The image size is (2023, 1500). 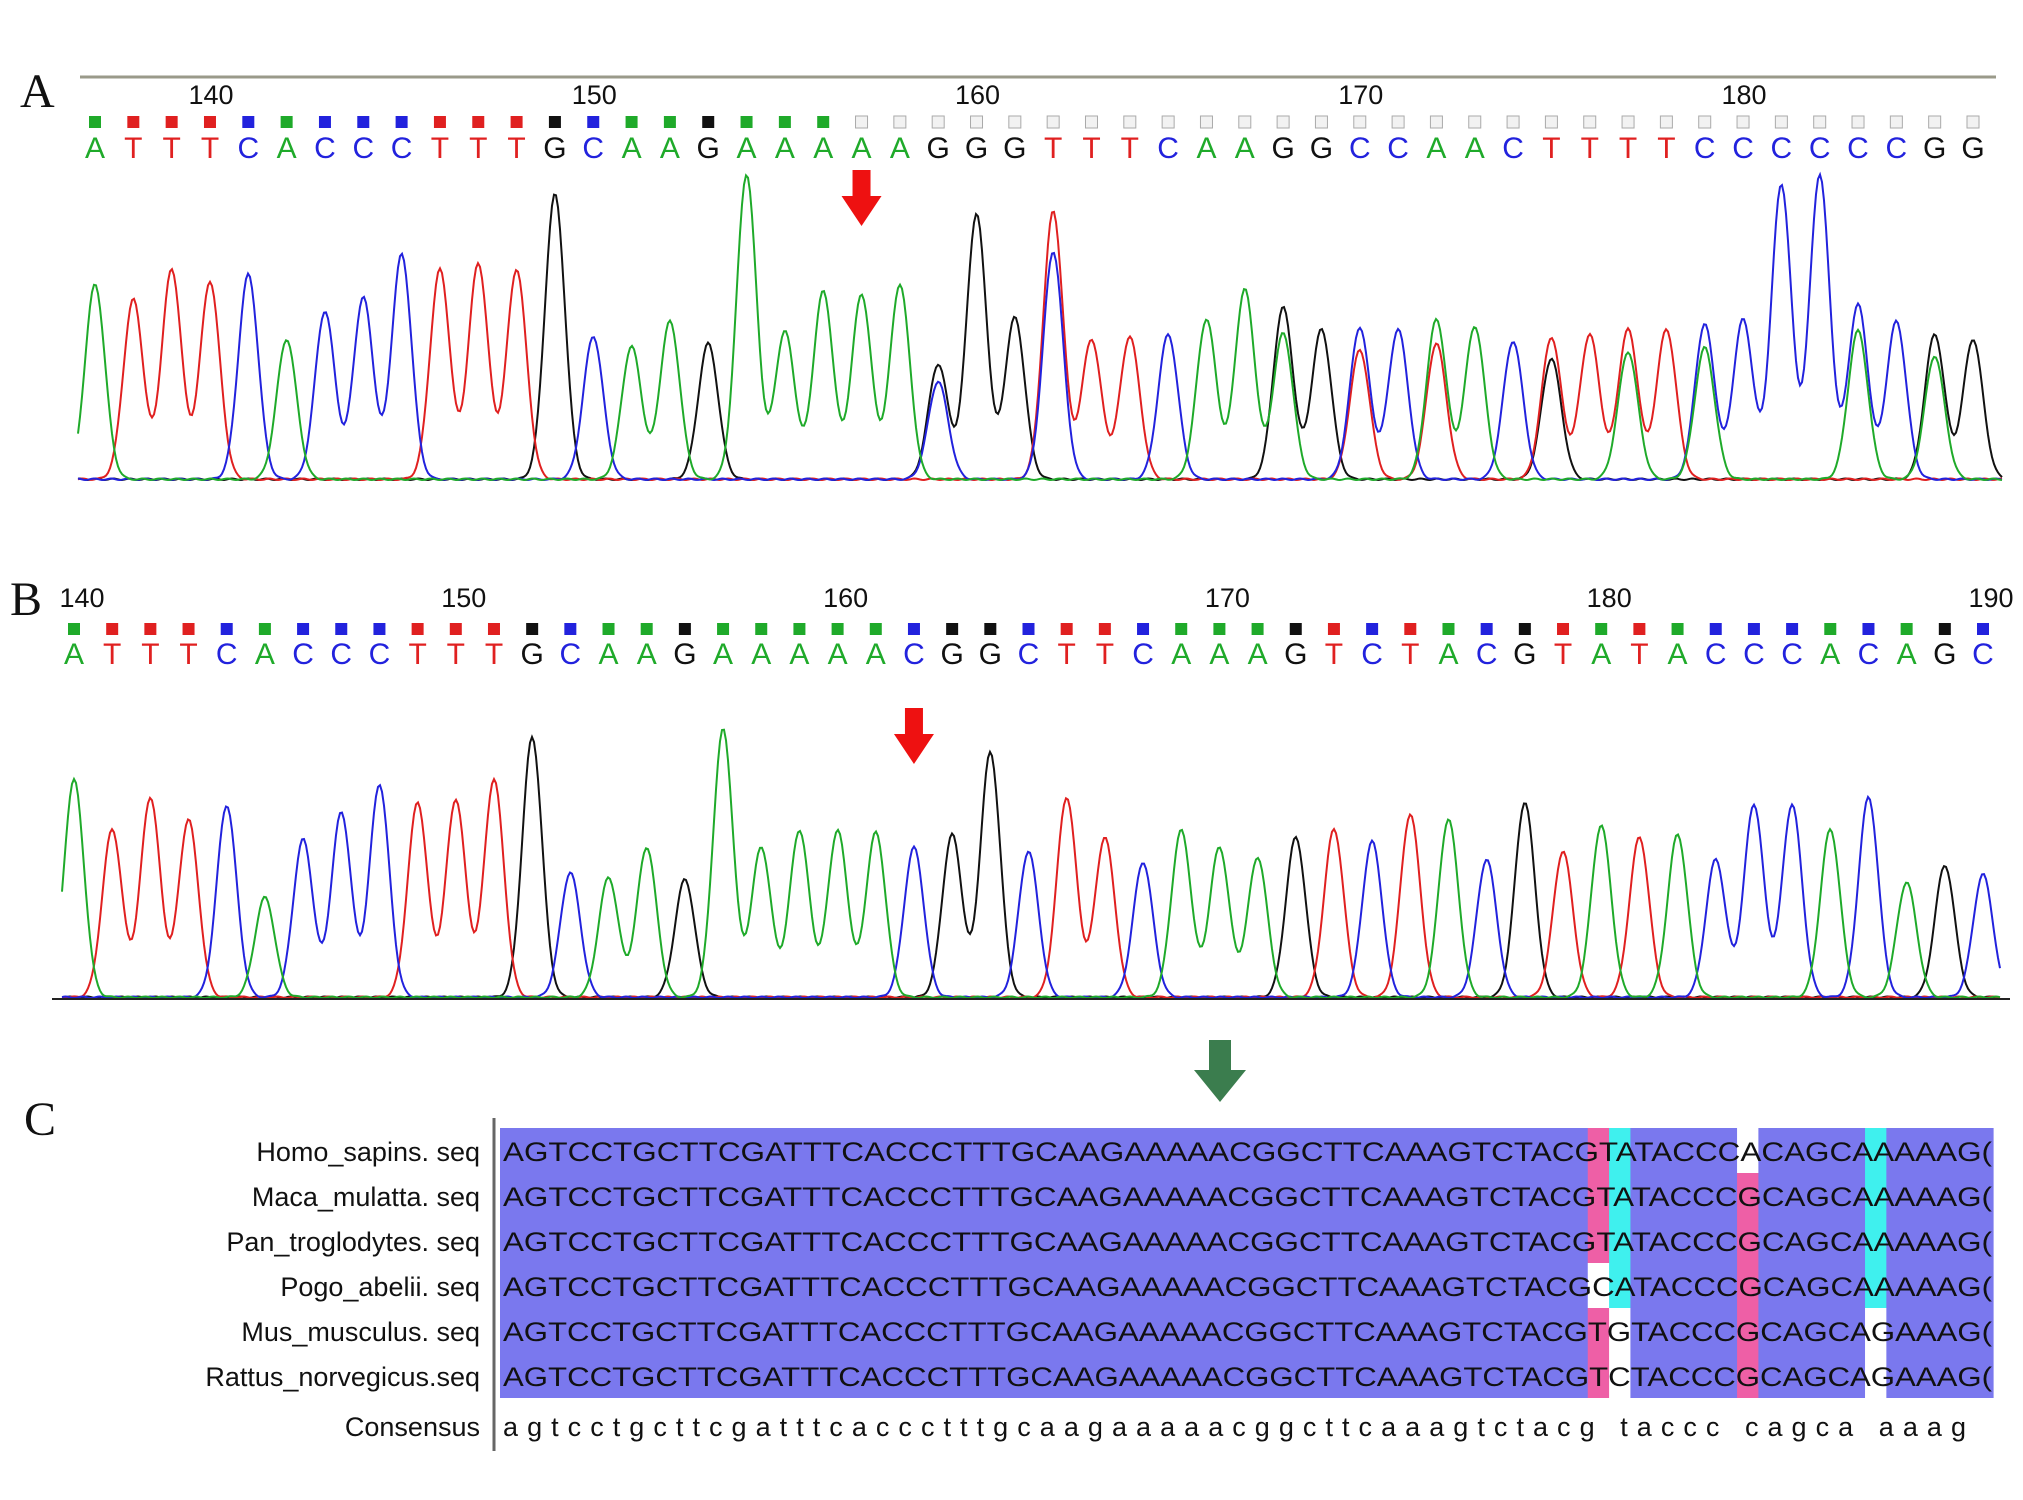 I want to click on panel-label-a: A, so click(x=37, y=91).